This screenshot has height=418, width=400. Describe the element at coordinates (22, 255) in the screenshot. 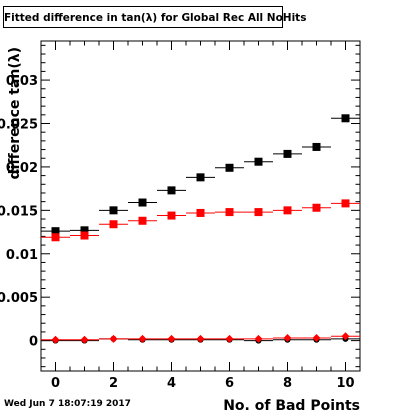

I see `y-tick-label: 0.01` at that location.